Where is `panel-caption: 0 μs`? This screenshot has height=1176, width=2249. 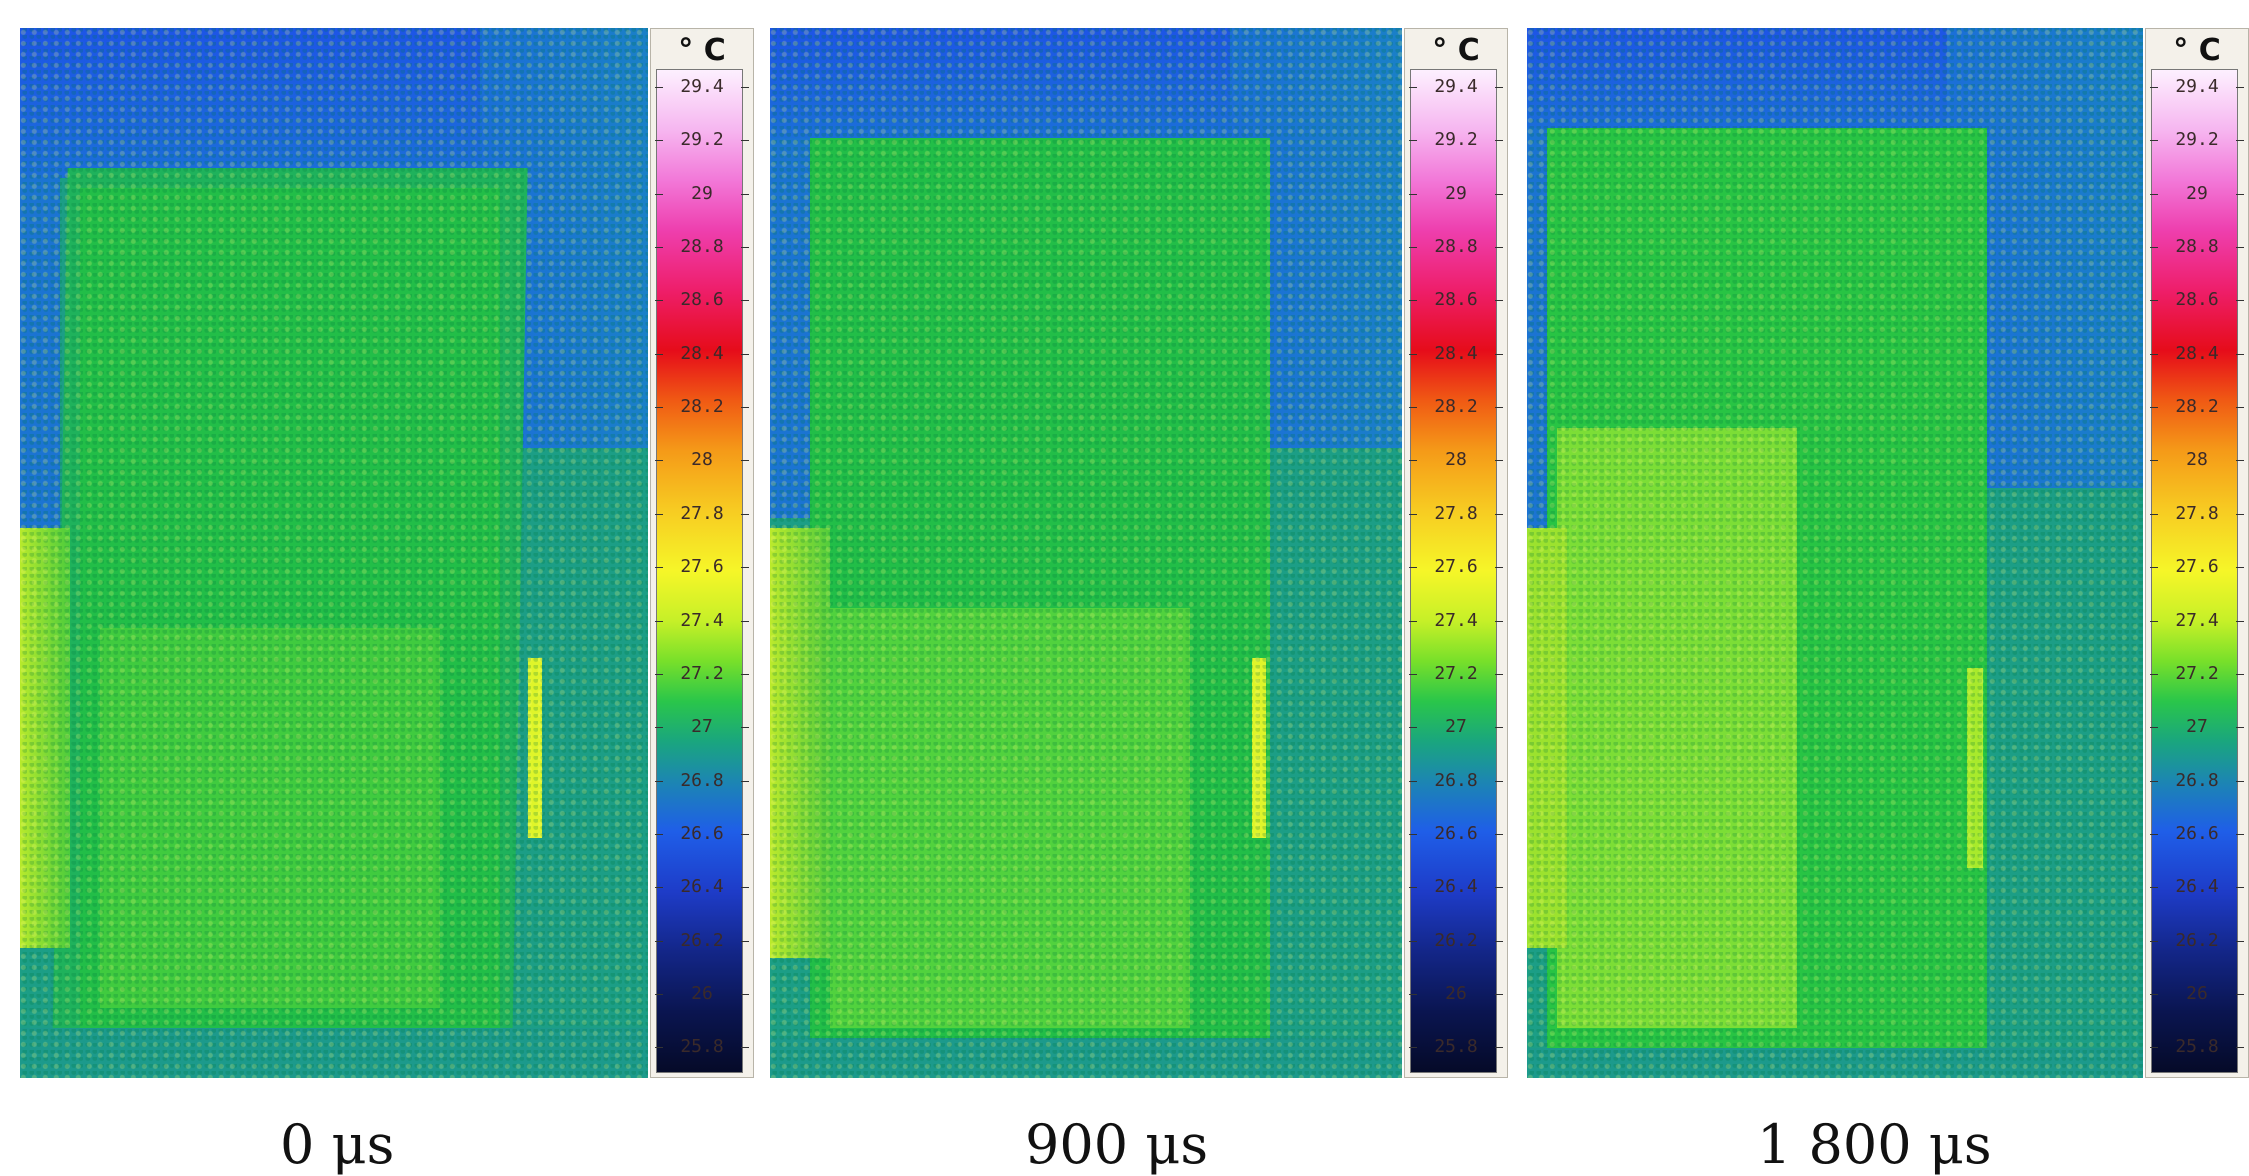
panel-caption: 0 μs is located at coordinates (337, 1144).